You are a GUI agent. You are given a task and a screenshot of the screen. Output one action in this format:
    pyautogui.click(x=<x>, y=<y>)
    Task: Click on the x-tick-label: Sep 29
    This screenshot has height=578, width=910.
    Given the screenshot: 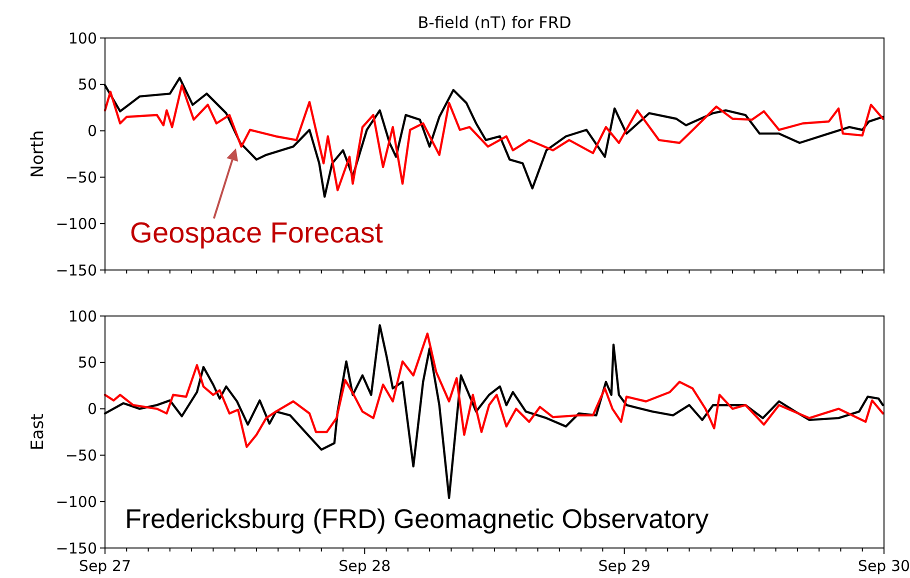 What is the action you would take?
    pyautogui.click(x=624, y=566)
    